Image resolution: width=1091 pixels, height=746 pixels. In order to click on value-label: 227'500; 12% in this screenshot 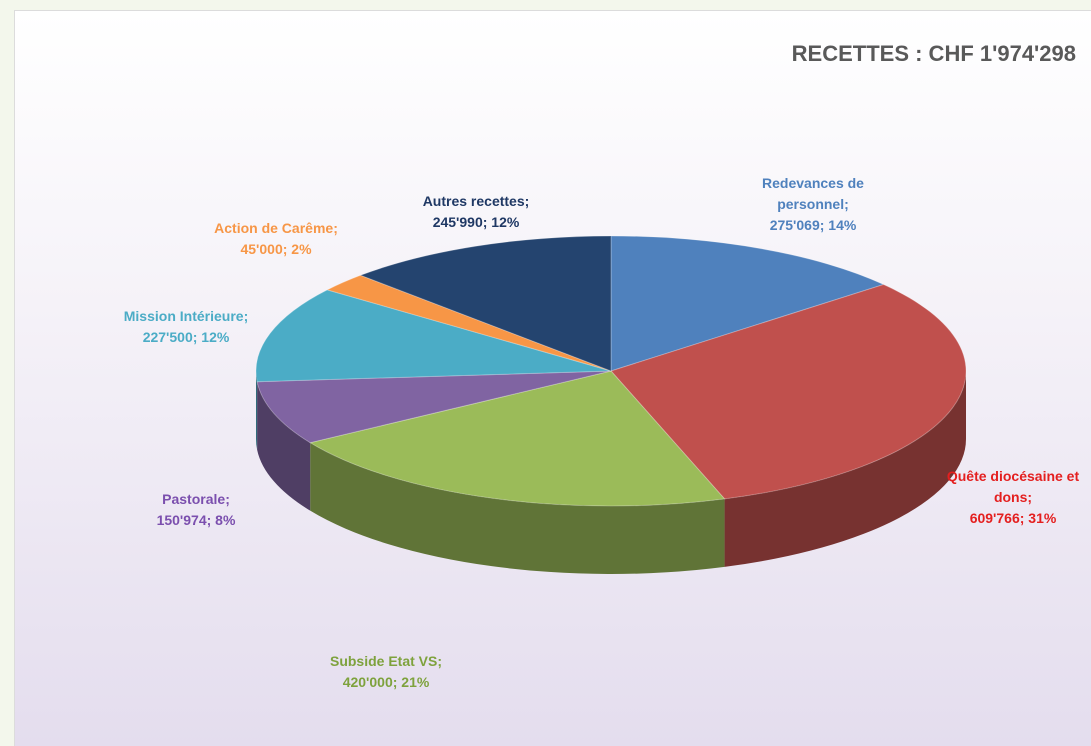, I will do `click(186, 337)`.